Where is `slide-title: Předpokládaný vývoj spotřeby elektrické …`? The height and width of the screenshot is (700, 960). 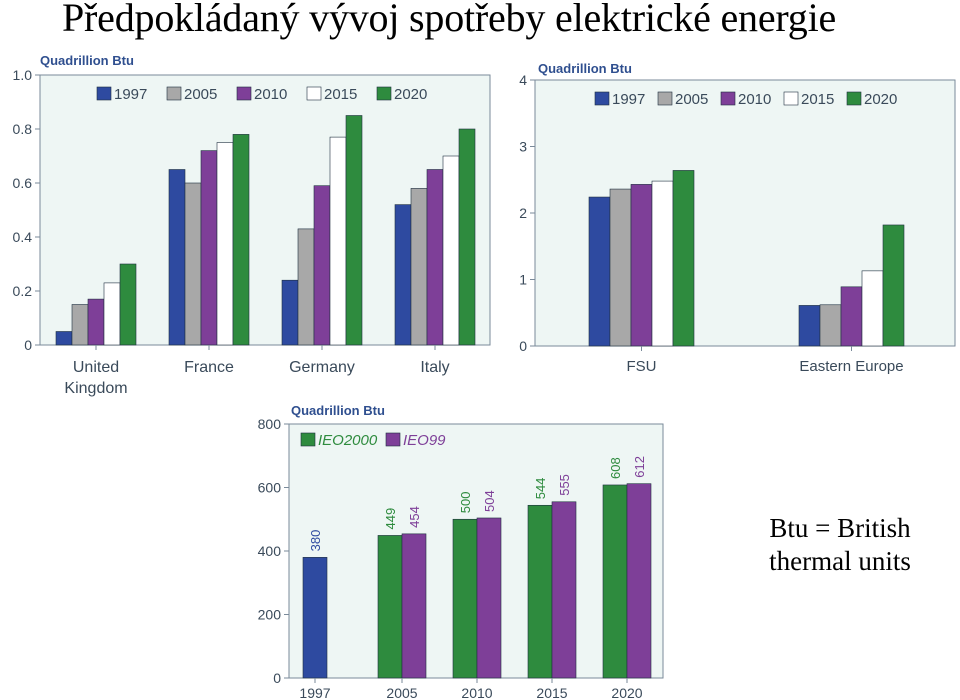
slide-title: Předpokládaný vývoj spotřeby elektrické … is located at coordinates (449, 20).